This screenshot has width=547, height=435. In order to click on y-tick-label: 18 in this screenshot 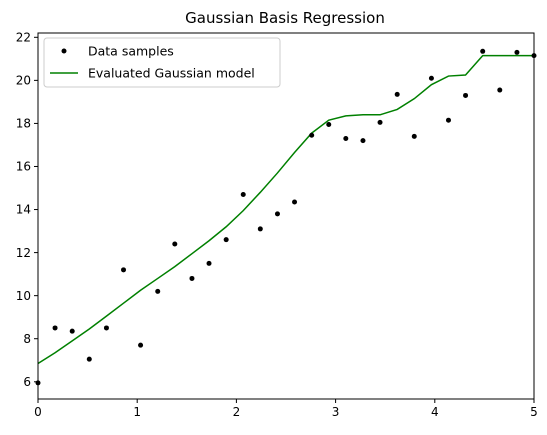, I will do `click(23, 124)`.